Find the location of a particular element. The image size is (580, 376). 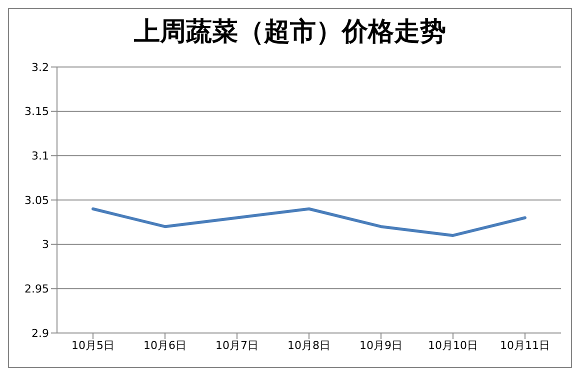

y-tick-label: 3 is located at coordinates (45, 245).